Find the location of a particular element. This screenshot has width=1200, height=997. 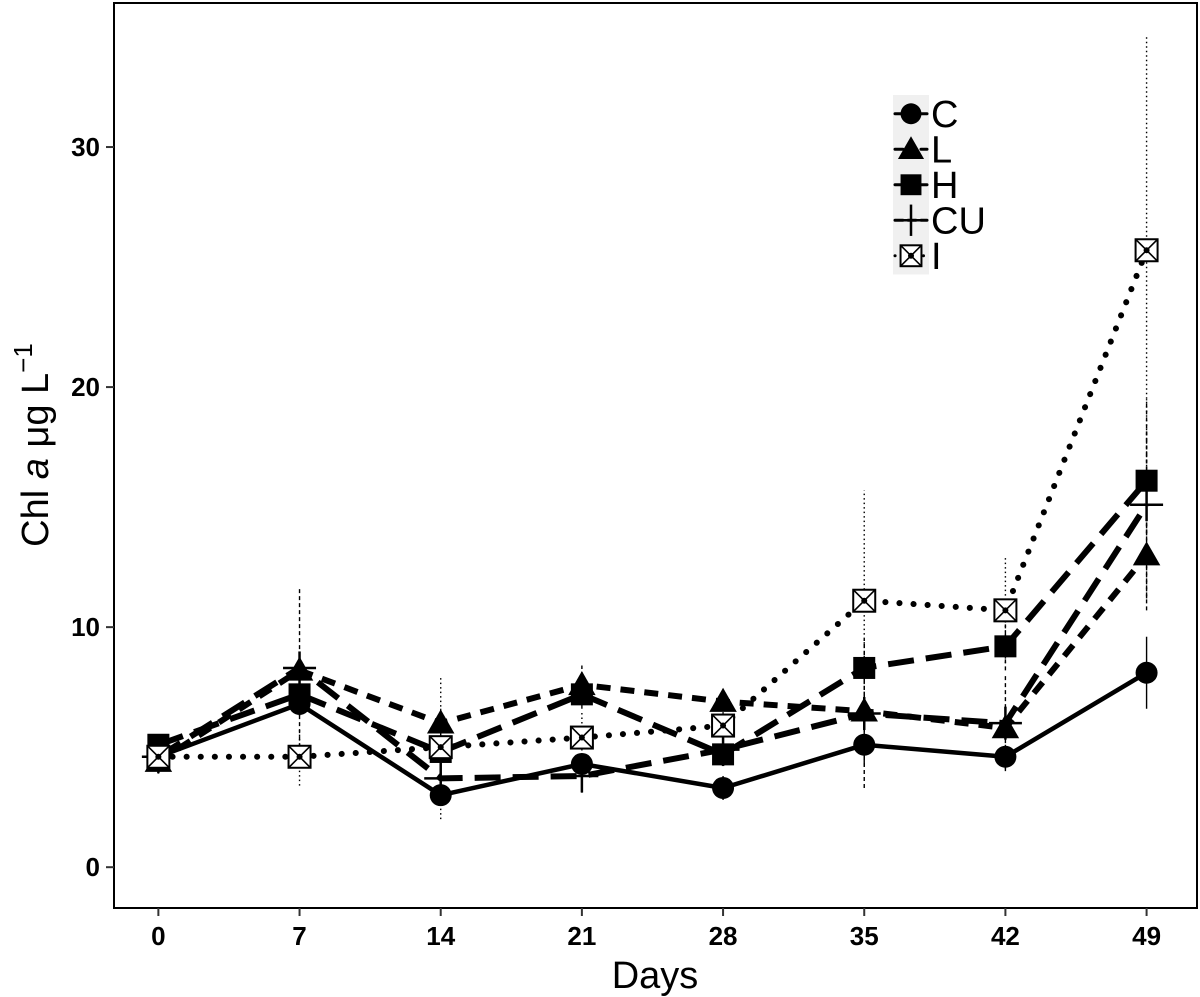

legend-marker-H is located at coordinates (911, 185).